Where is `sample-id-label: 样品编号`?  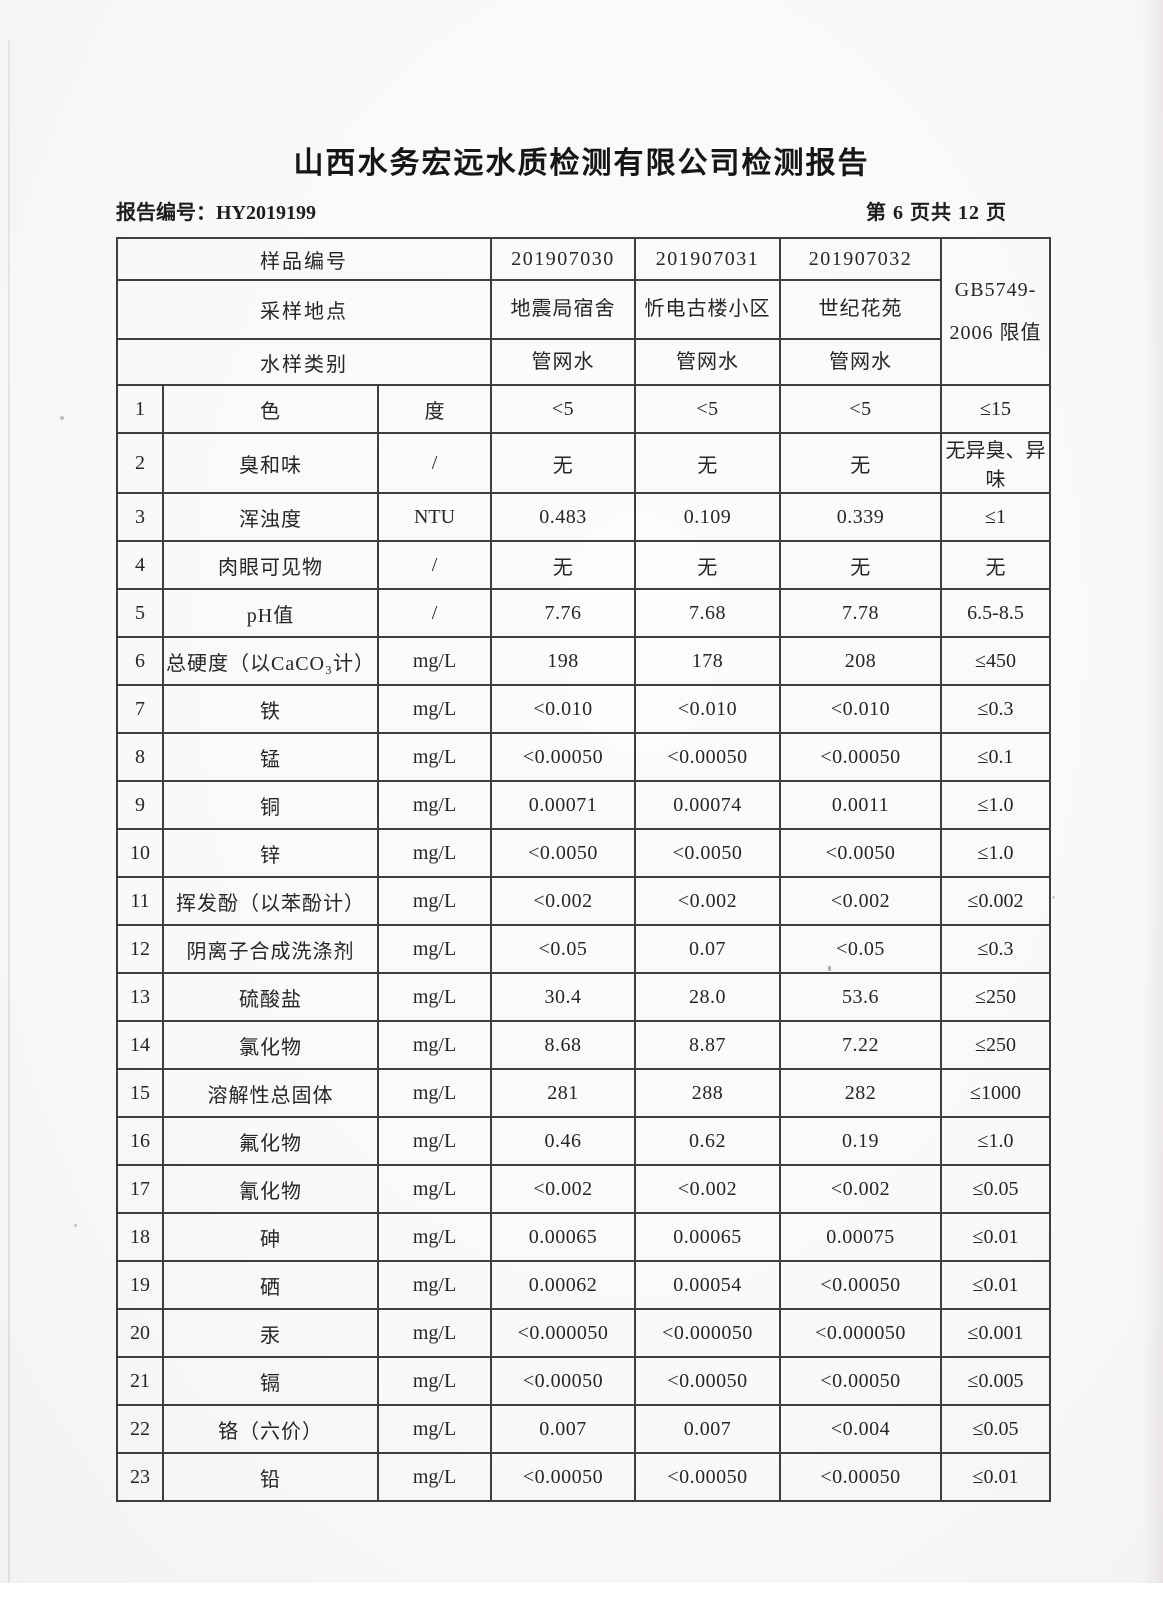
sample-id-label: 样品编号 is located at coordinates (304, 259).